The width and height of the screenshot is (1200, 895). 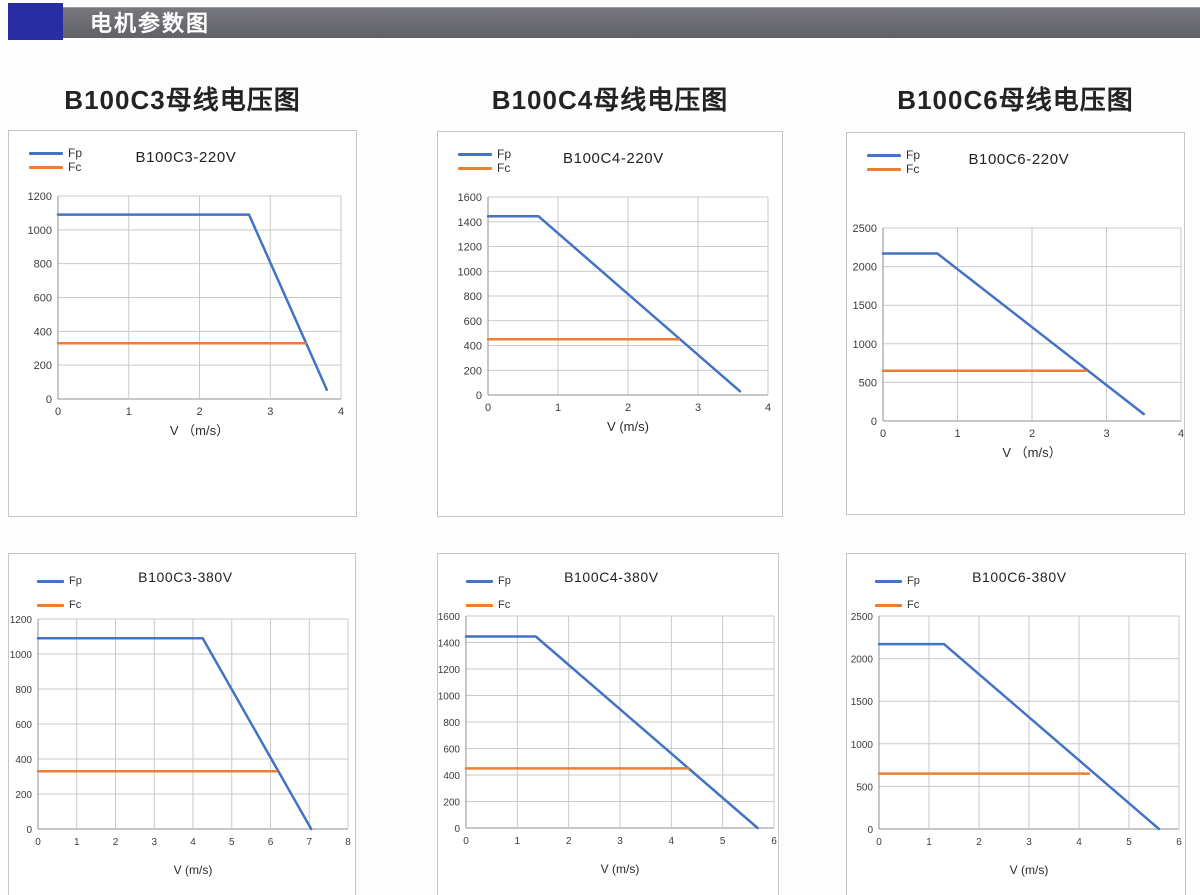 What do you see at coordinates (1015, 100) in the screenshot?
I see `section-title-b100c6: B100C6母线电压图` at bounding box center [1015, 100].